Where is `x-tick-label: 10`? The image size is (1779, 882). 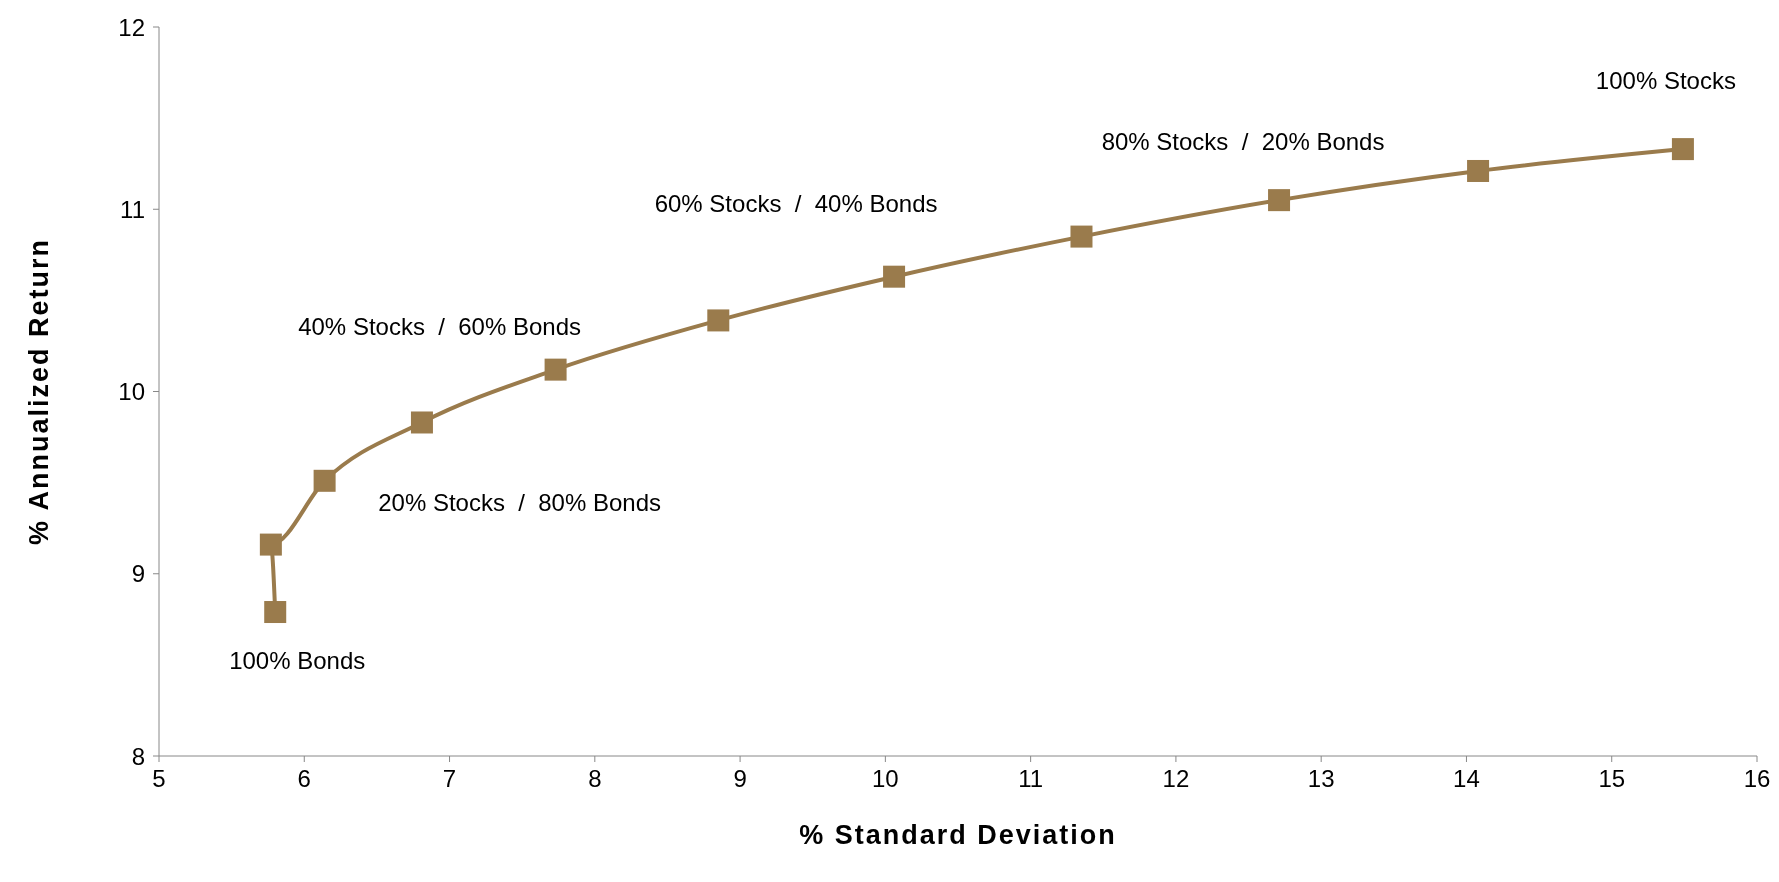
x-tick-label: 10 is located at coordinates (885, 779).